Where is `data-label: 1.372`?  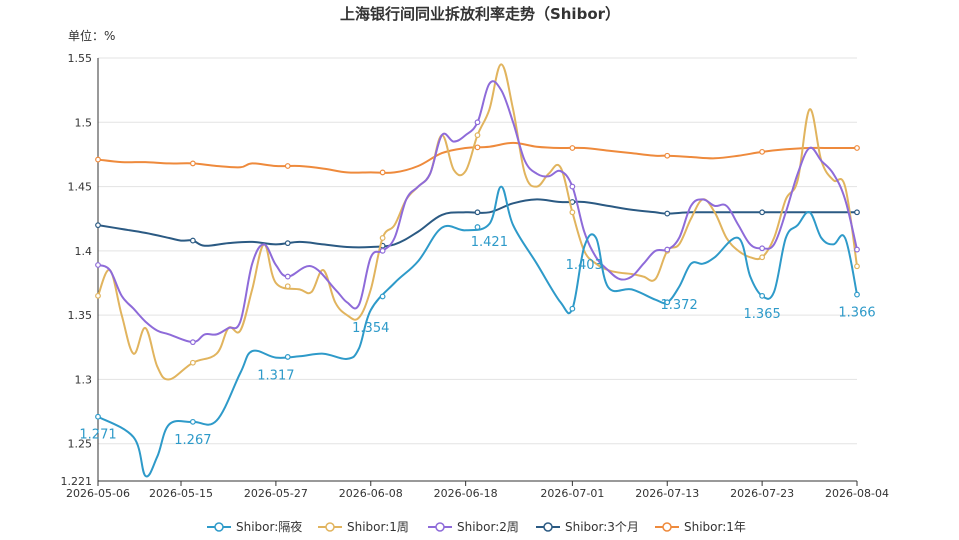 data-label: 1.372 is located at coordinates (679, 305).